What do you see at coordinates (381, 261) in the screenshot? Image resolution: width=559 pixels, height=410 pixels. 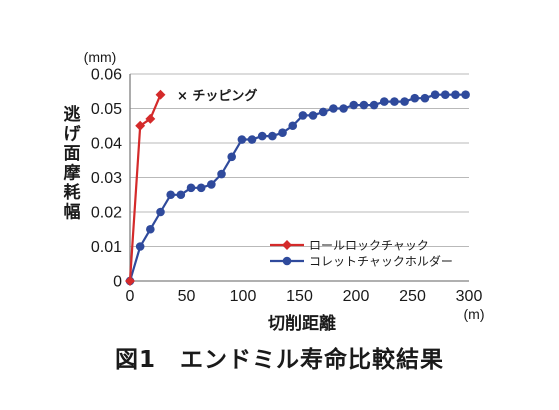 I see `legend-label-collet: コレットチャックホルダー` at bounding box center [381, 261].